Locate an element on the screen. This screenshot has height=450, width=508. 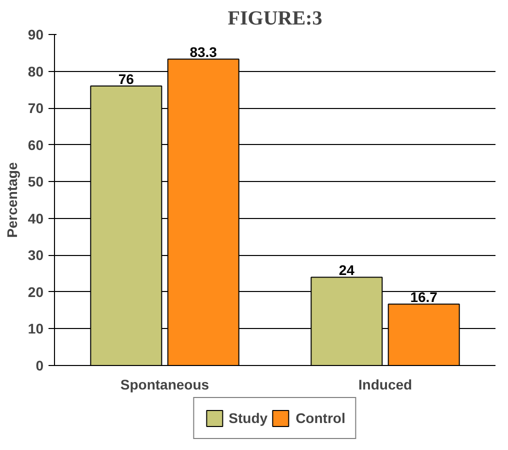
y-tick-label: 50 is located at coordinates (36, 182).